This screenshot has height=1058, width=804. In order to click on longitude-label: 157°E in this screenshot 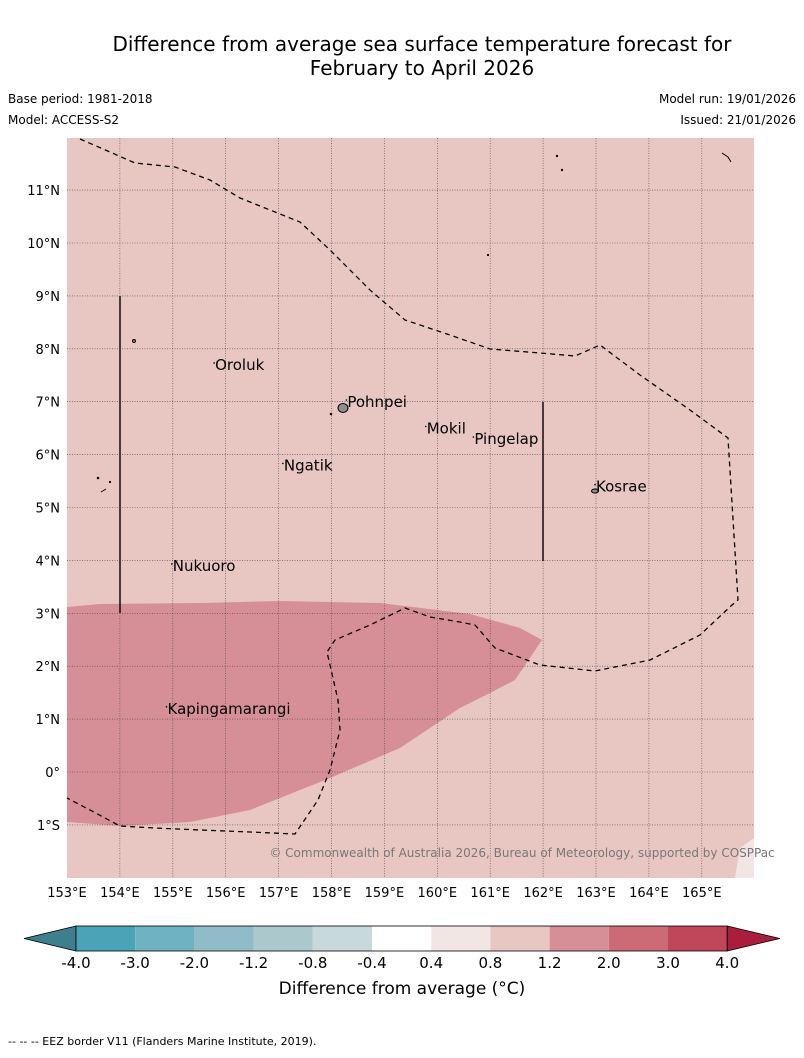, I will do `click(279, 893)`.